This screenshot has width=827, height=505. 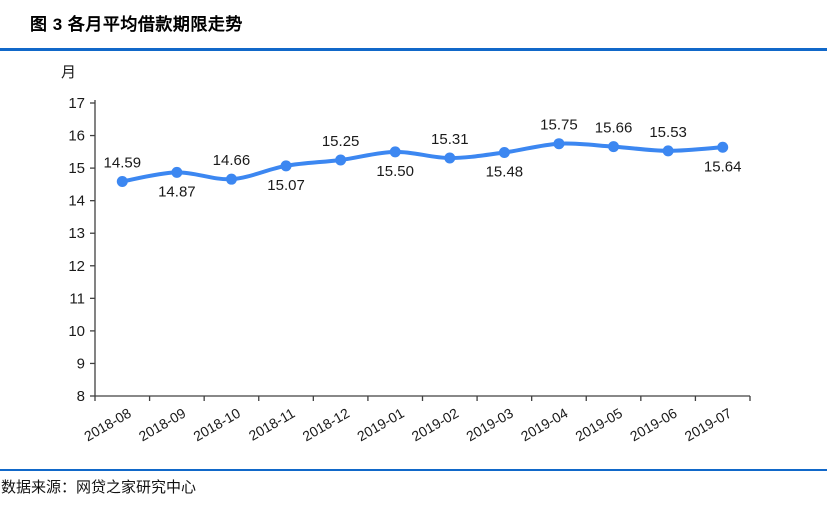 I want to click on data-point-label: 14.87, so click(x=177, y=191).